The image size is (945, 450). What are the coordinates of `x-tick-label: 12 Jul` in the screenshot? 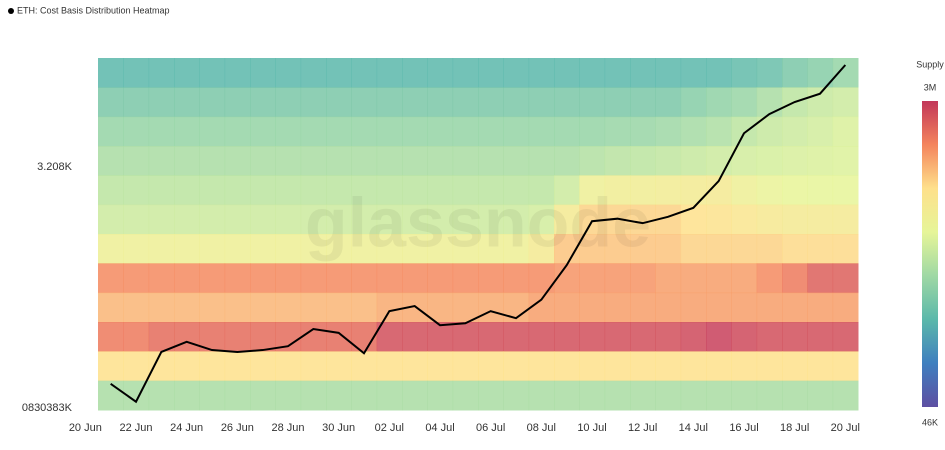 It's located at (642, 428).